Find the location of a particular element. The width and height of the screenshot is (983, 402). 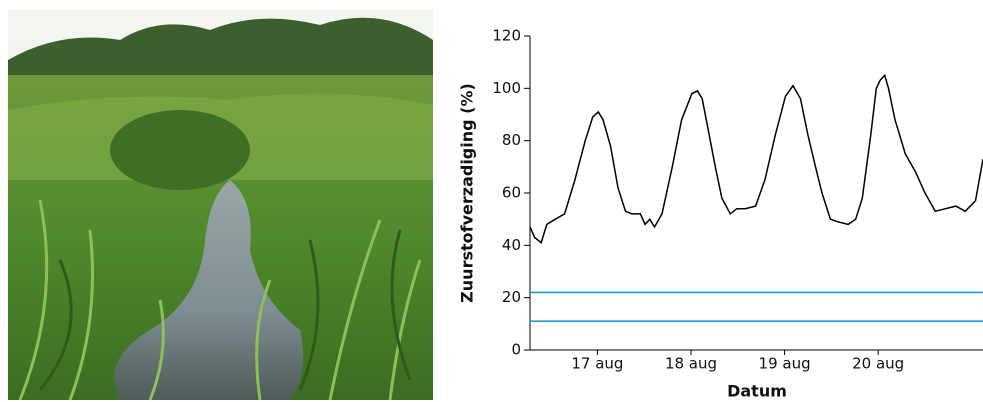

y-tick-label: 100 is located at coordinates (506, 88).